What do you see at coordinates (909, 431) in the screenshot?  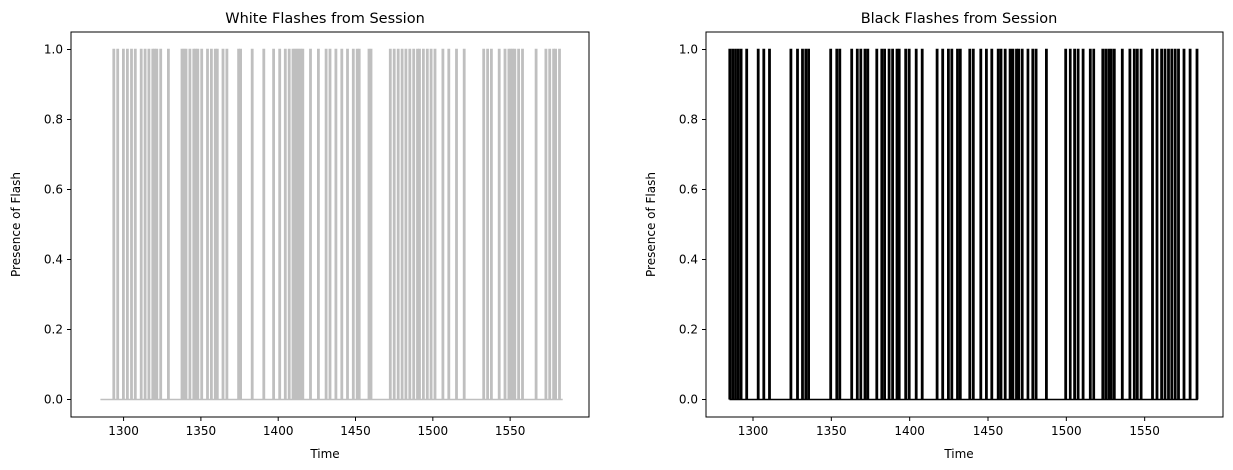 I see `x-tick-label: 1400` at bounding box center [909, 431].